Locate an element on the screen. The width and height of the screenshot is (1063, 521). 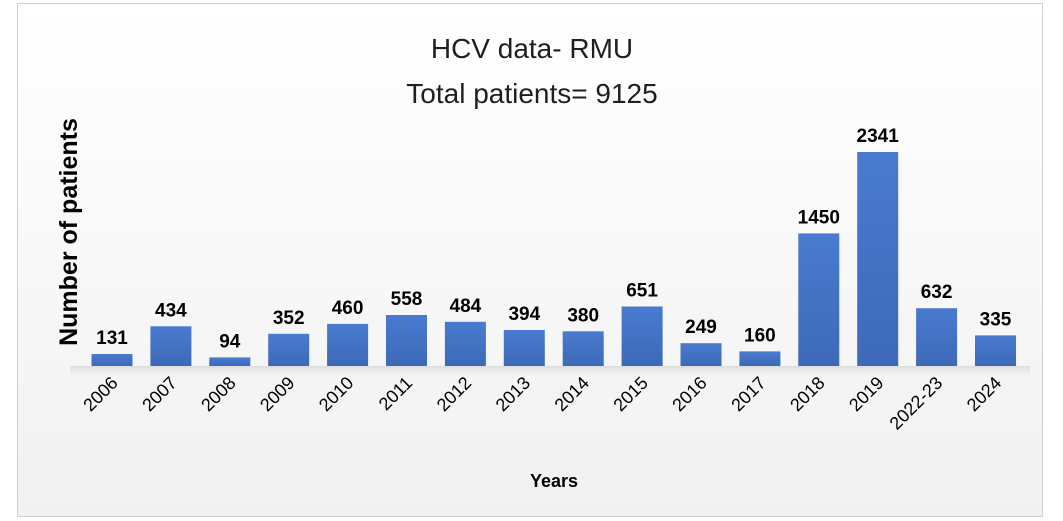
bar-2008 is located at coordinates (230, 361).